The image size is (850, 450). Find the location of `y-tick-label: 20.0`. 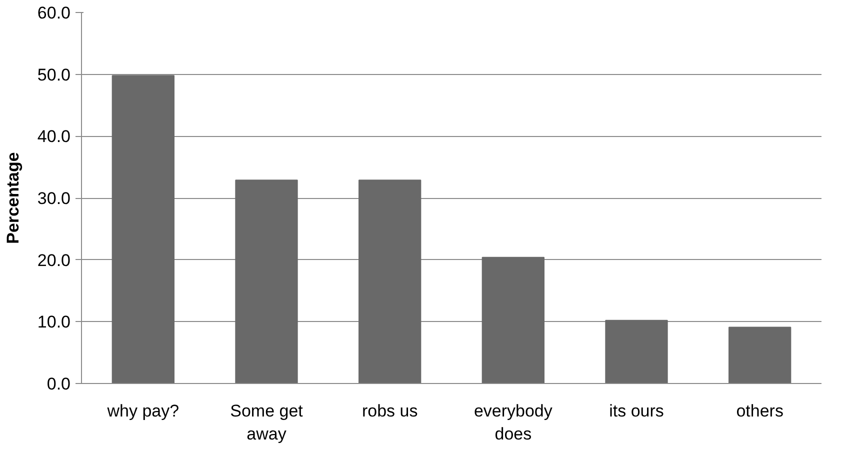

y-tick-label: 20.0 is located at coordinates (54, 260).